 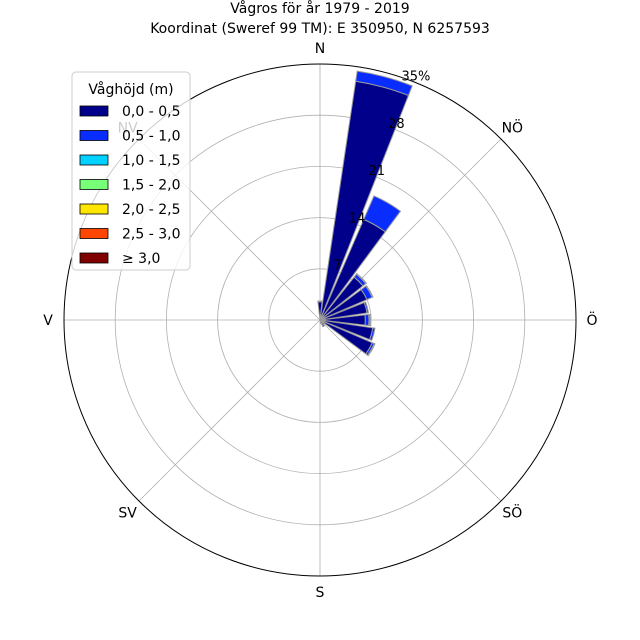 What do you see at coordinates (396, 124) in the screenshot?
I see `radial-tick-label: 28` at bounding box center [396, 124].